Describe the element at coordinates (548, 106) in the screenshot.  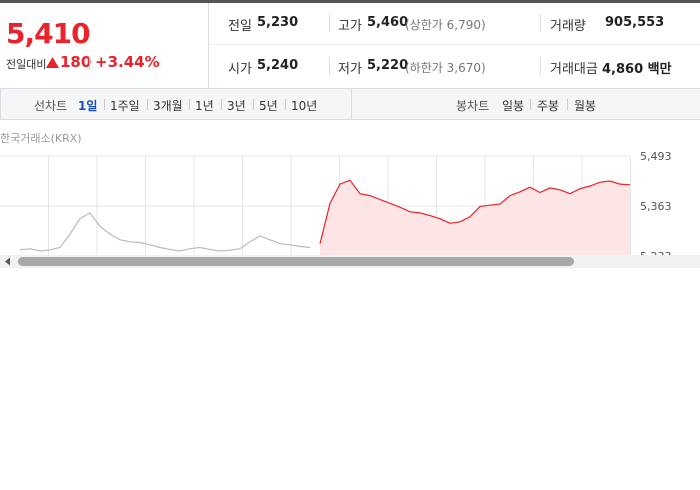
I see `candle-button: 주봉` at that location.